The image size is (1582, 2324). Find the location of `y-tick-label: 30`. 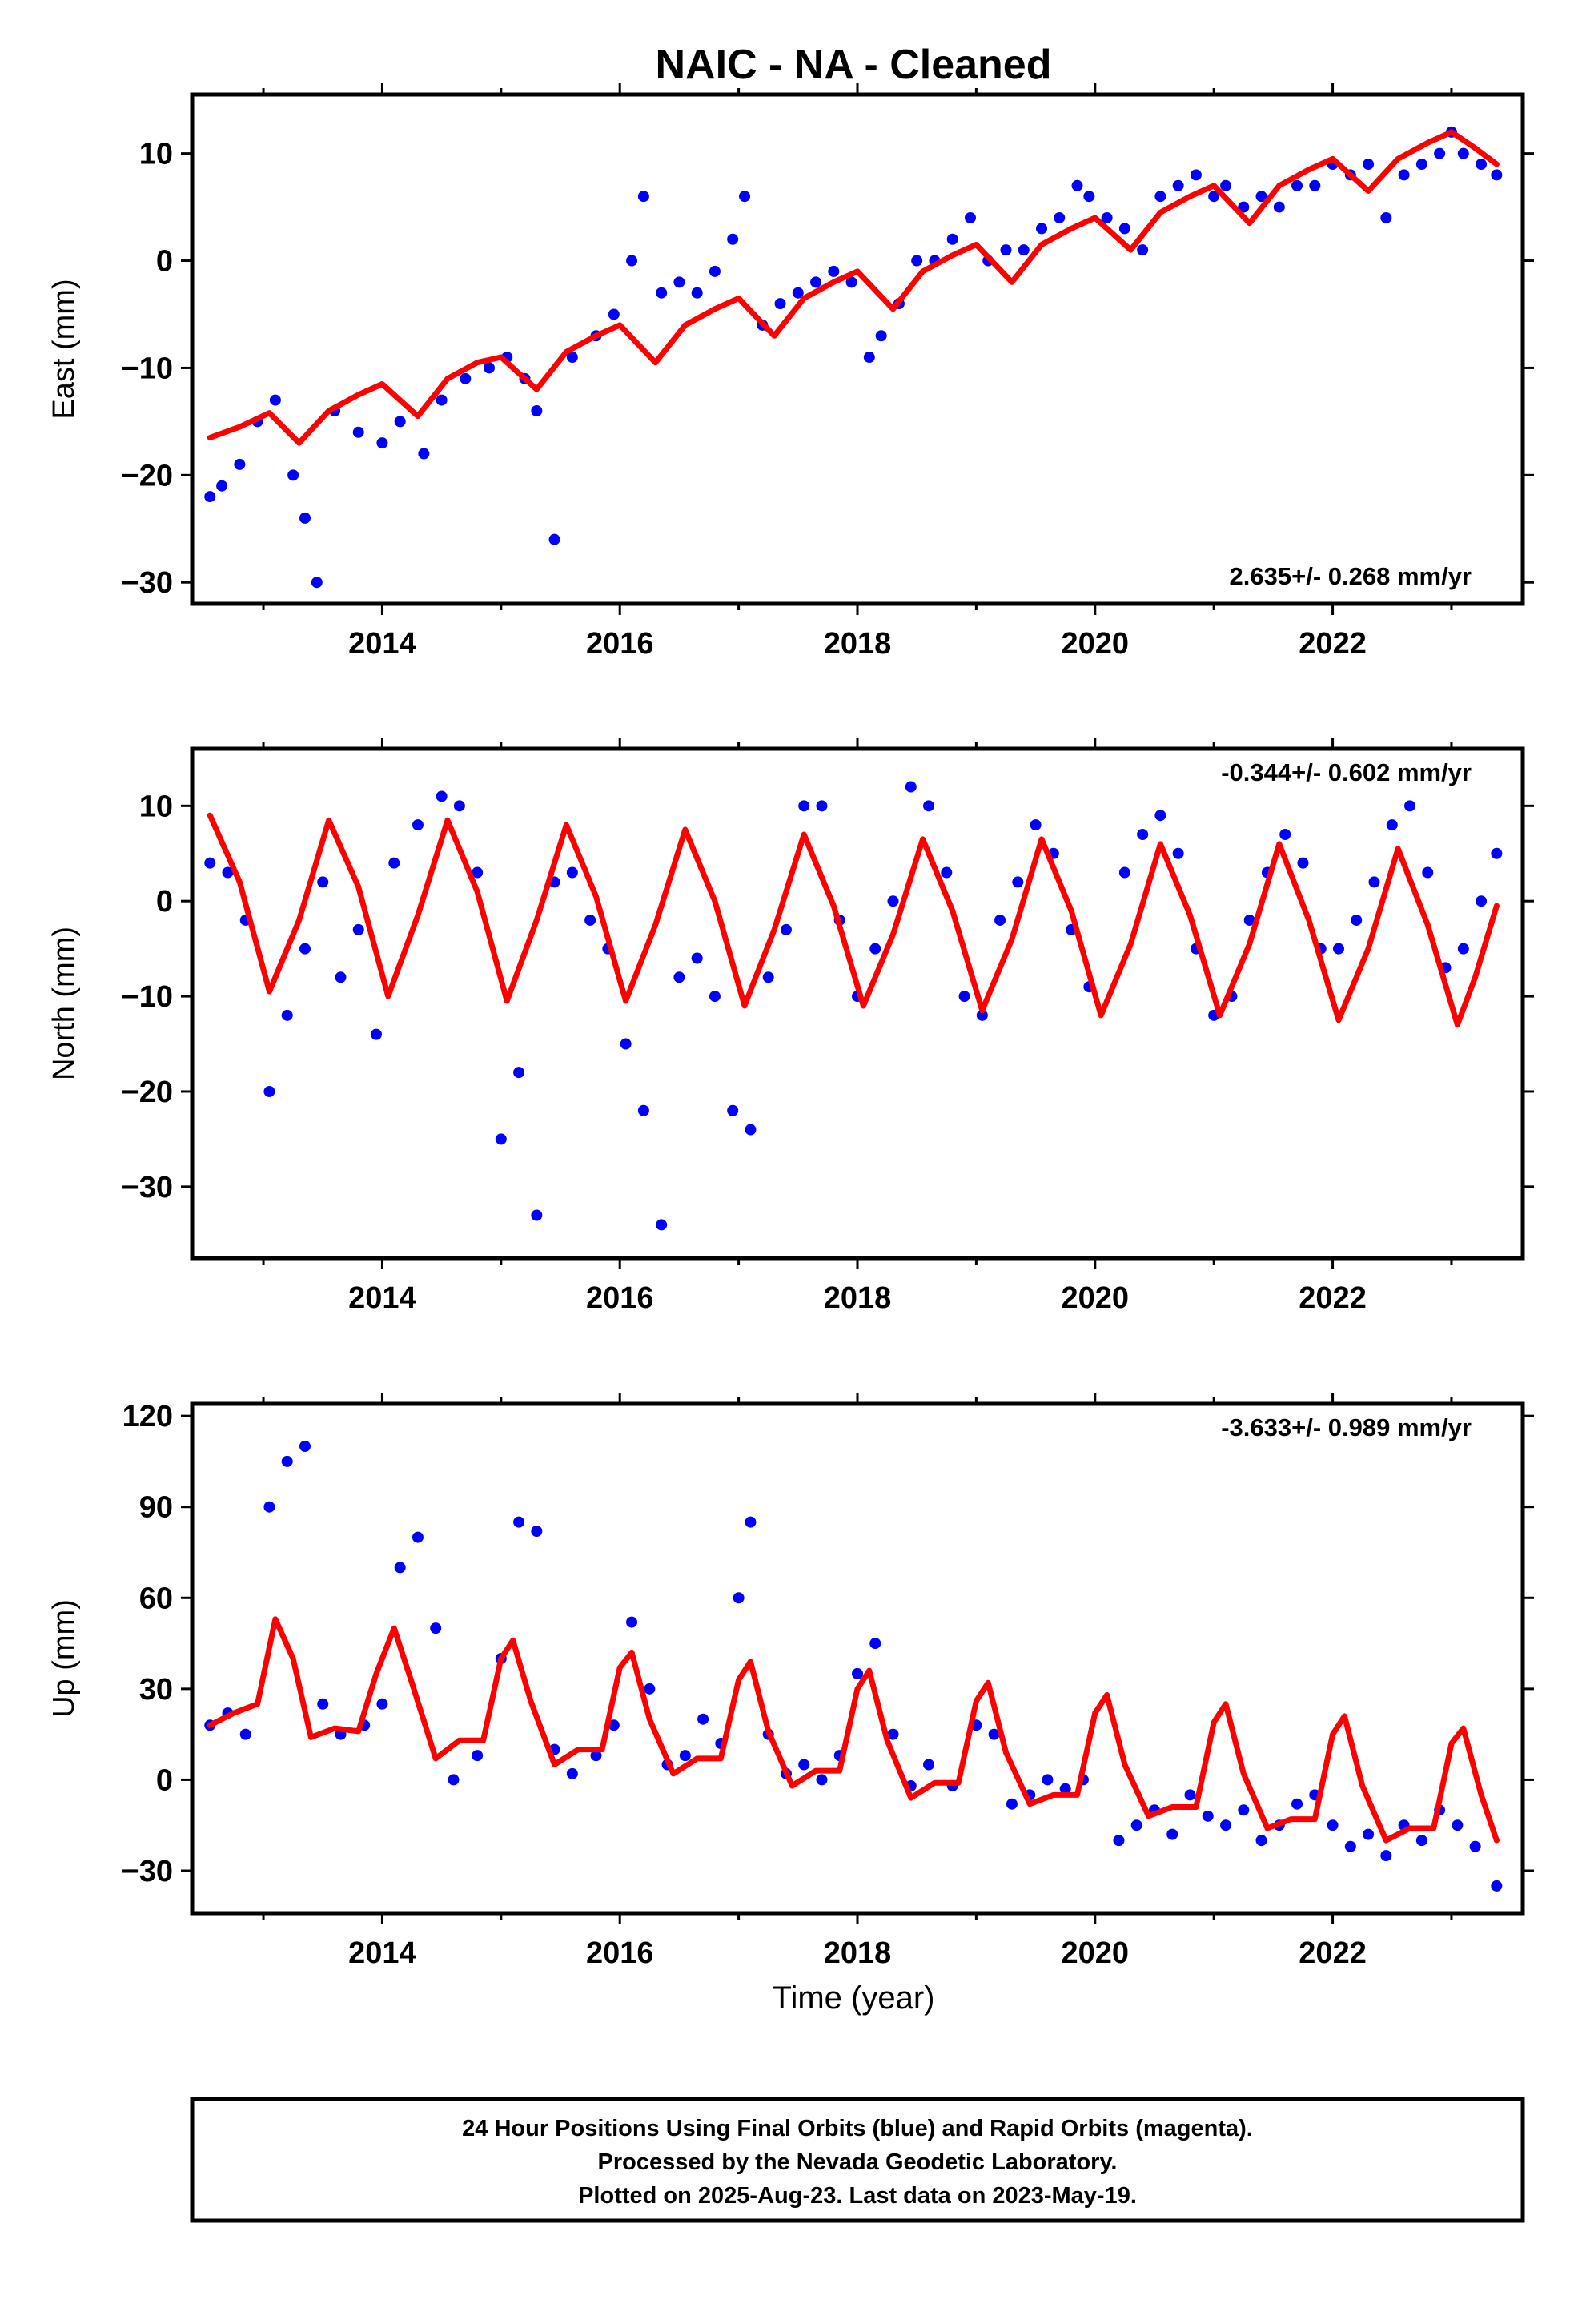

y-tick-label: 30 is located at coordinates (156, 1690).